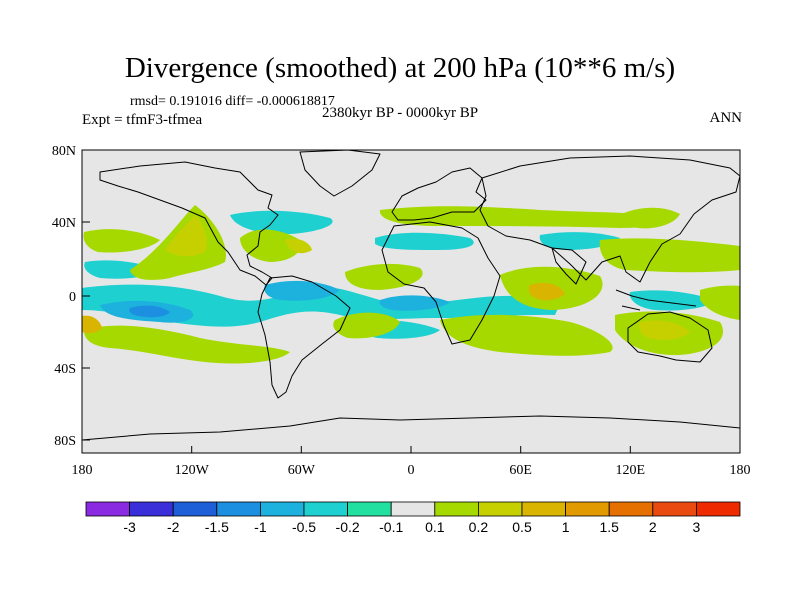 The width and height of the screenshot is (800, 600). Describe the element at coordinates (413, 518) in the screenshot. I see `colorbar: -3 -2 -1.5 -1 -0.5 -0.2 -0.1 0.1 0.2 0.5 1 1.5 2 3` at that location.